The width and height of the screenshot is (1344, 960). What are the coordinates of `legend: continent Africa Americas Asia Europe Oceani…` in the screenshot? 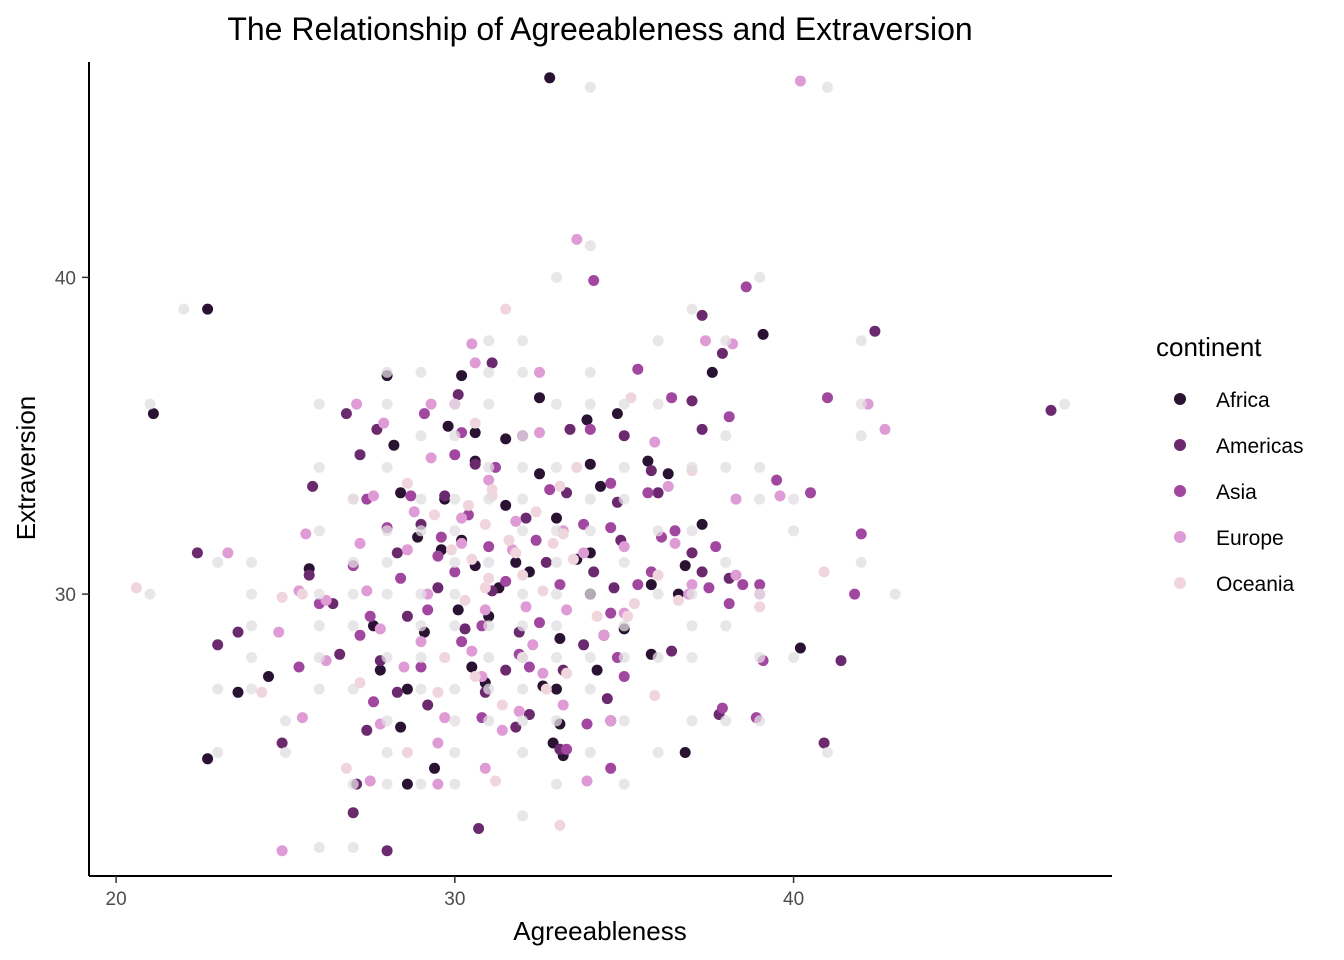 It's located at (1230, 464).